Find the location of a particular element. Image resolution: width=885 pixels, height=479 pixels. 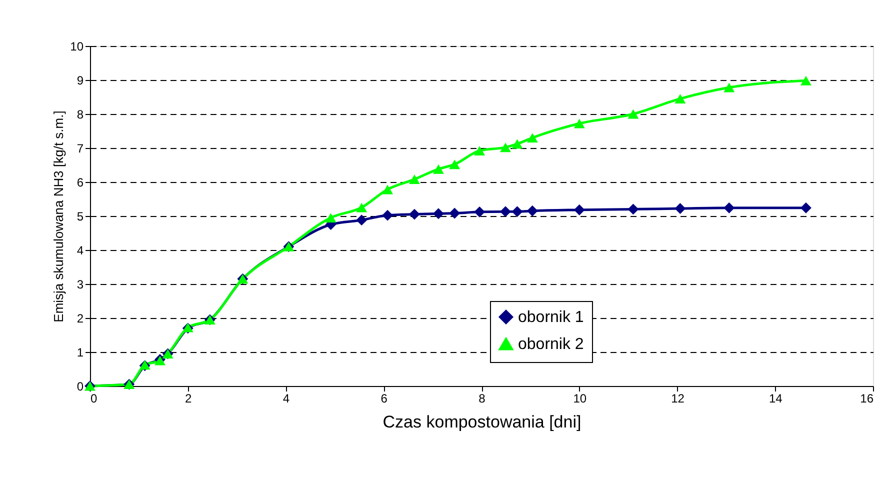

x-tick-label: 2 is located at coordinates (188, 399).